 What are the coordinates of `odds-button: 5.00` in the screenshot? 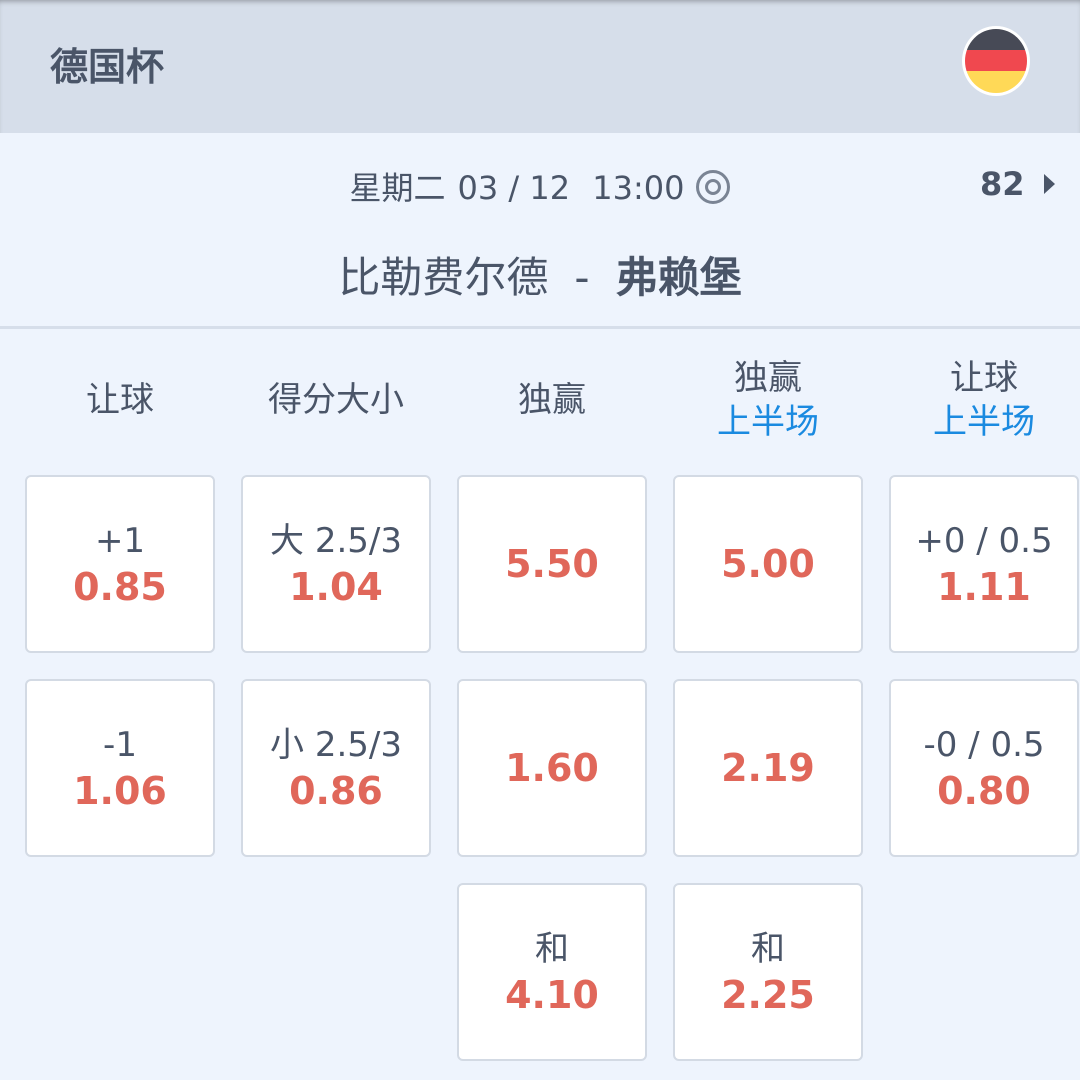 It's located at (768, 564).